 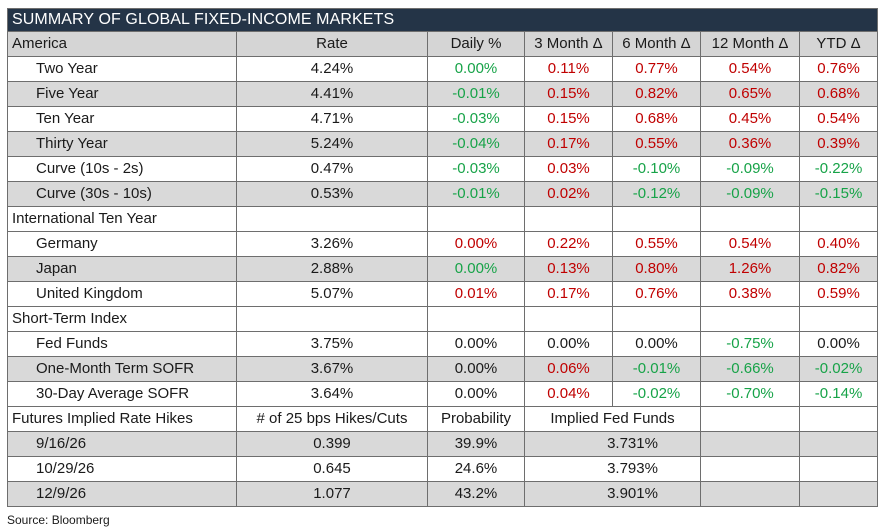 I want to click on futures-hikes: 0.645, so click(x=332, y=469).